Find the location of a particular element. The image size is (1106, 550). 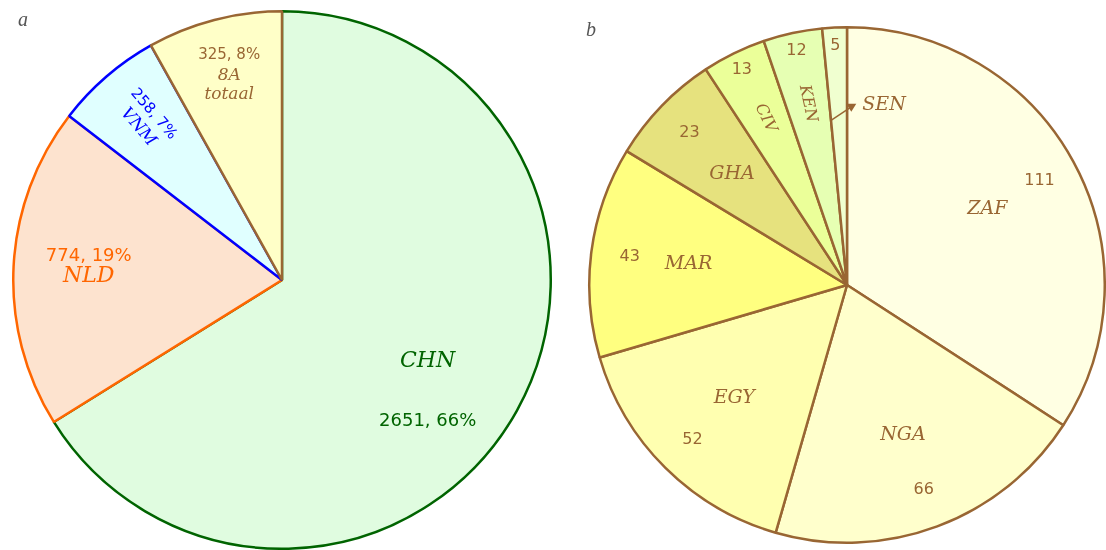

data-label: 43 is located at coordinates (629, 255).